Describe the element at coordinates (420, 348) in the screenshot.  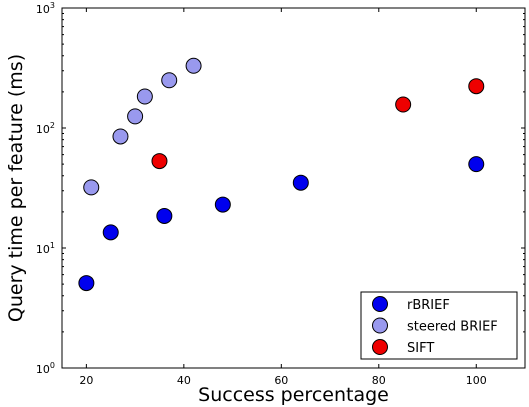
I see `legend-label: SIFT` at that location.